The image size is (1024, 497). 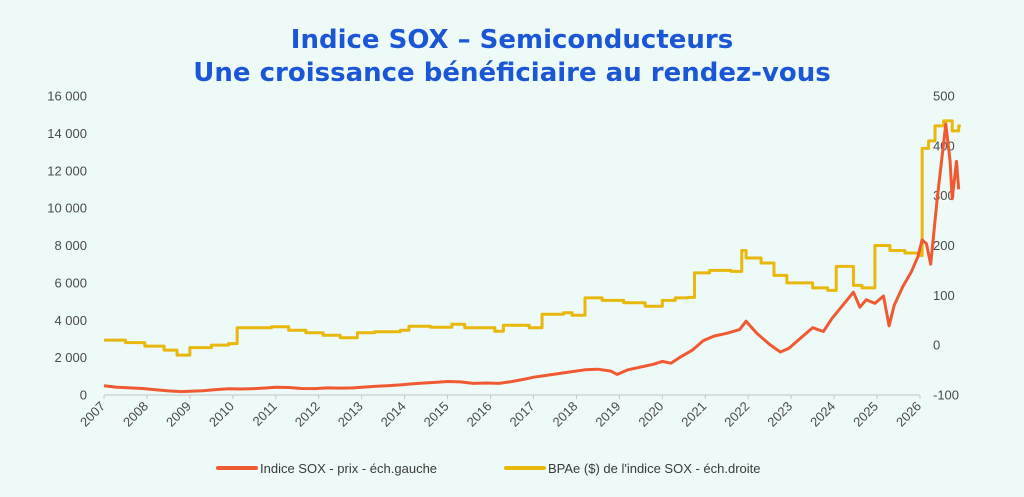 I want to click on x-tick-label: 2018, so click(x=564, y=414).